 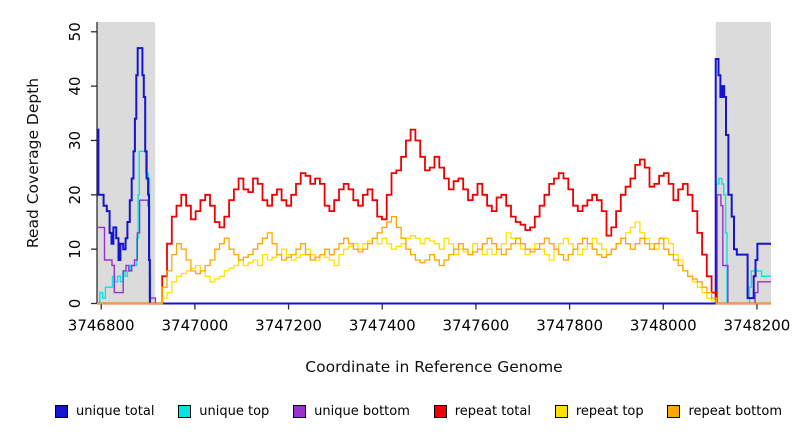 What do you see at coordinates (735, 411) in the screenshot?
I see `legend-label: repeat bottom` at bounding box center [735, 411].